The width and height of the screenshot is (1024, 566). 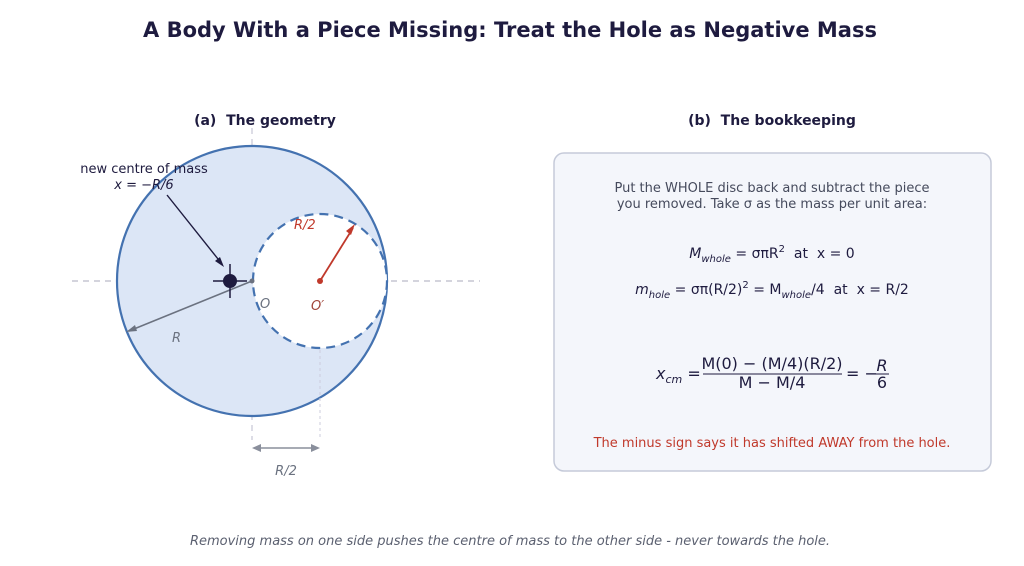 I want to click on numerator: M(0) − (M/4)(R/2), so click(x=771, y=363).